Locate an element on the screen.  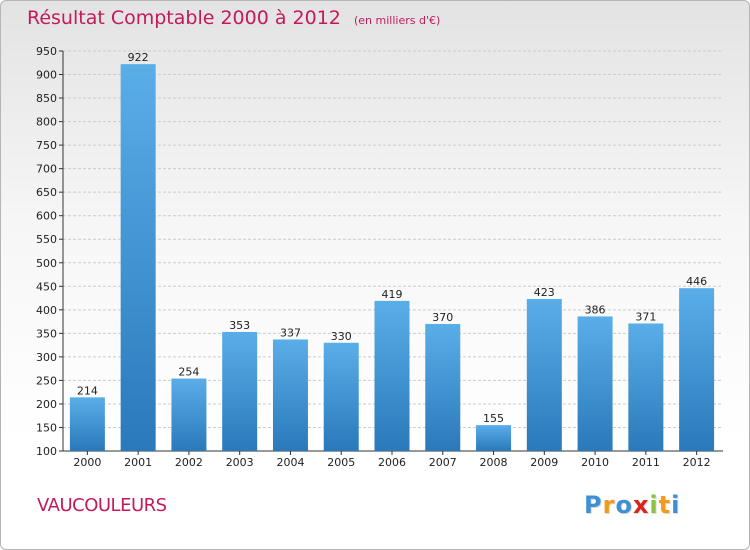
x-tick-label: 2005 is located at coordinates (341, 462).